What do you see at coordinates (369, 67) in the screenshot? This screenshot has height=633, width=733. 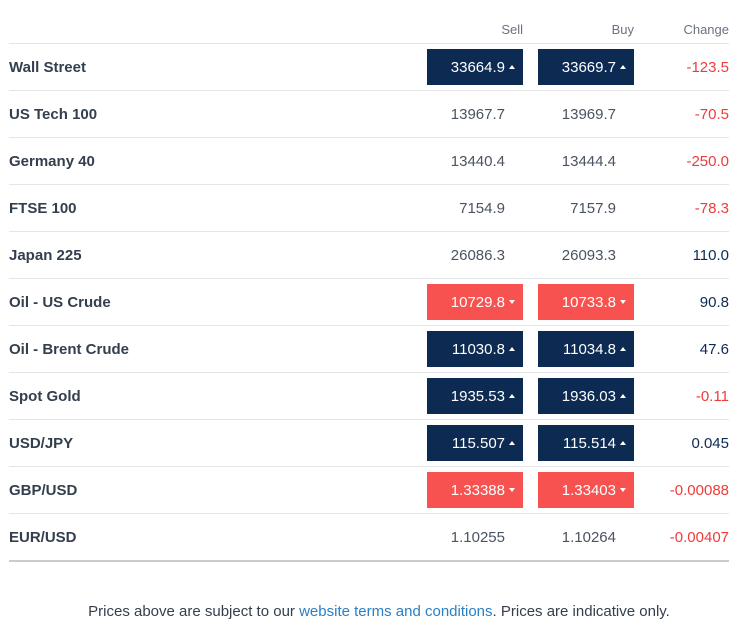 I see `table-row: Wall Street 33664.9 33669.7 -123.5` at bounding box center [369, 67].